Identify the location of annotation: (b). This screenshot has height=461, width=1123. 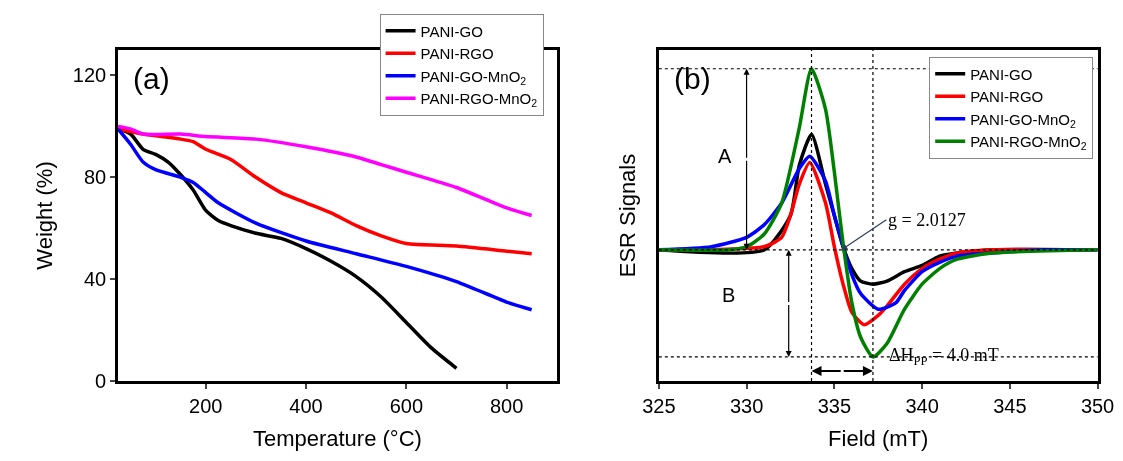
(692, 78).